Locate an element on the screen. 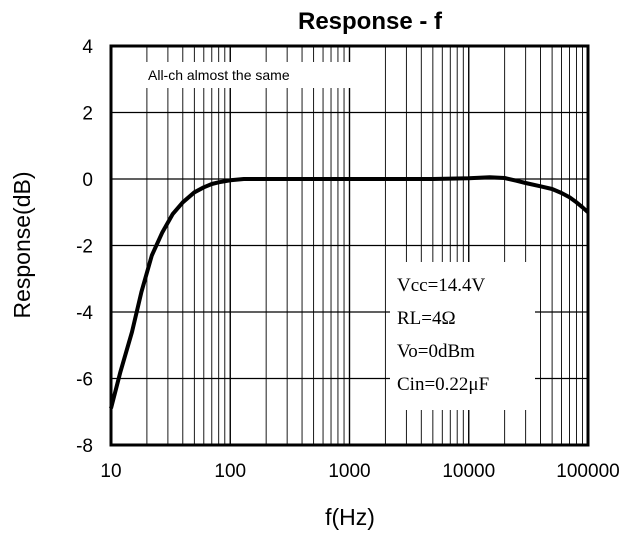  note-box is located at coordinates (251, 75).